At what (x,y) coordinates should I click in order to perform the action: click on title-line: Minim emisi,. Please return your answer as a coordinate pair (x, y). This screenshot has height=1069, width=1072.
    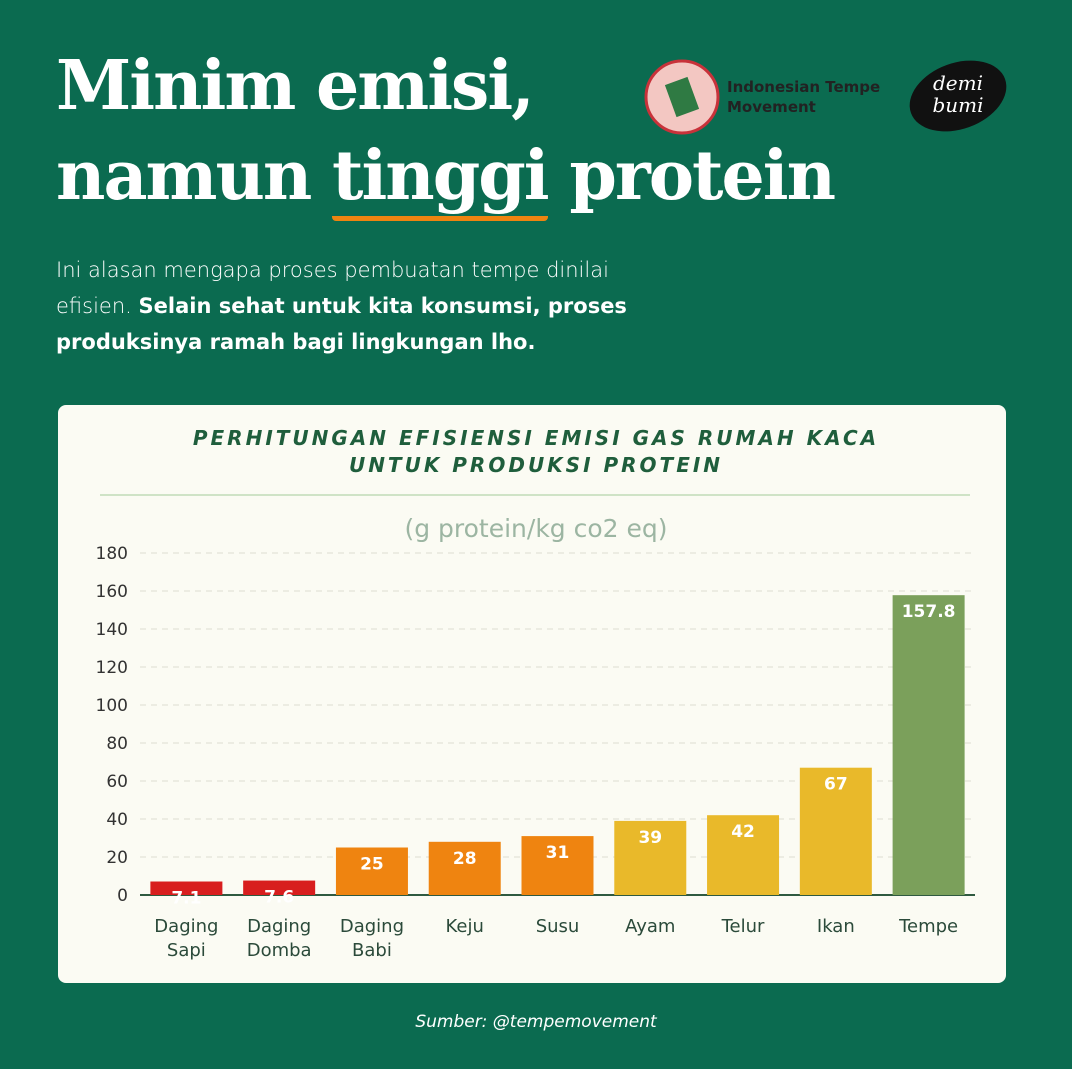
    Looking at the image, I should click on (295, 86).